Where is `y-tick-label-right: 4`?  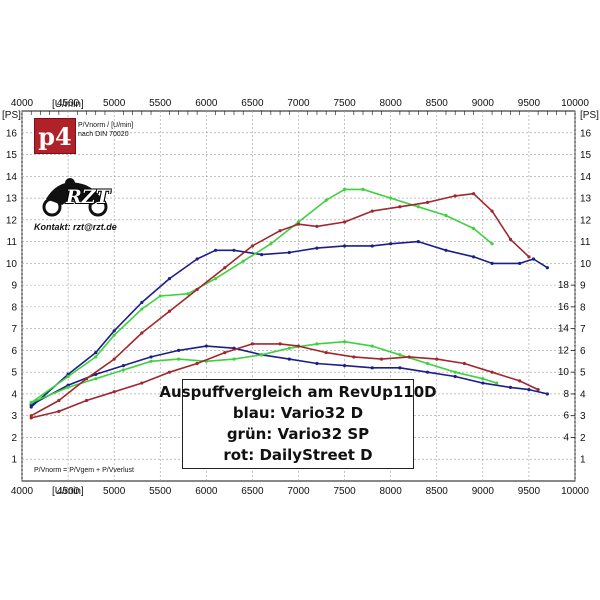 y-tick-label-right: 4 is located at coordinates (583, 394).